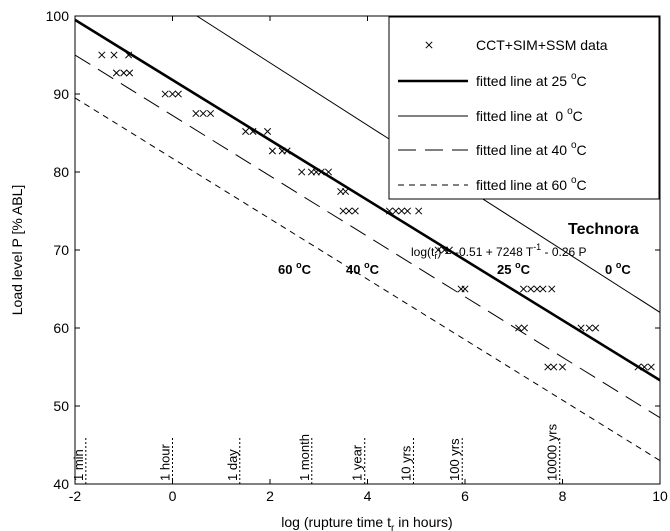 The image size is (670, 531). I want to click on time-marker-label: 10 yrs, so click(405, 463).